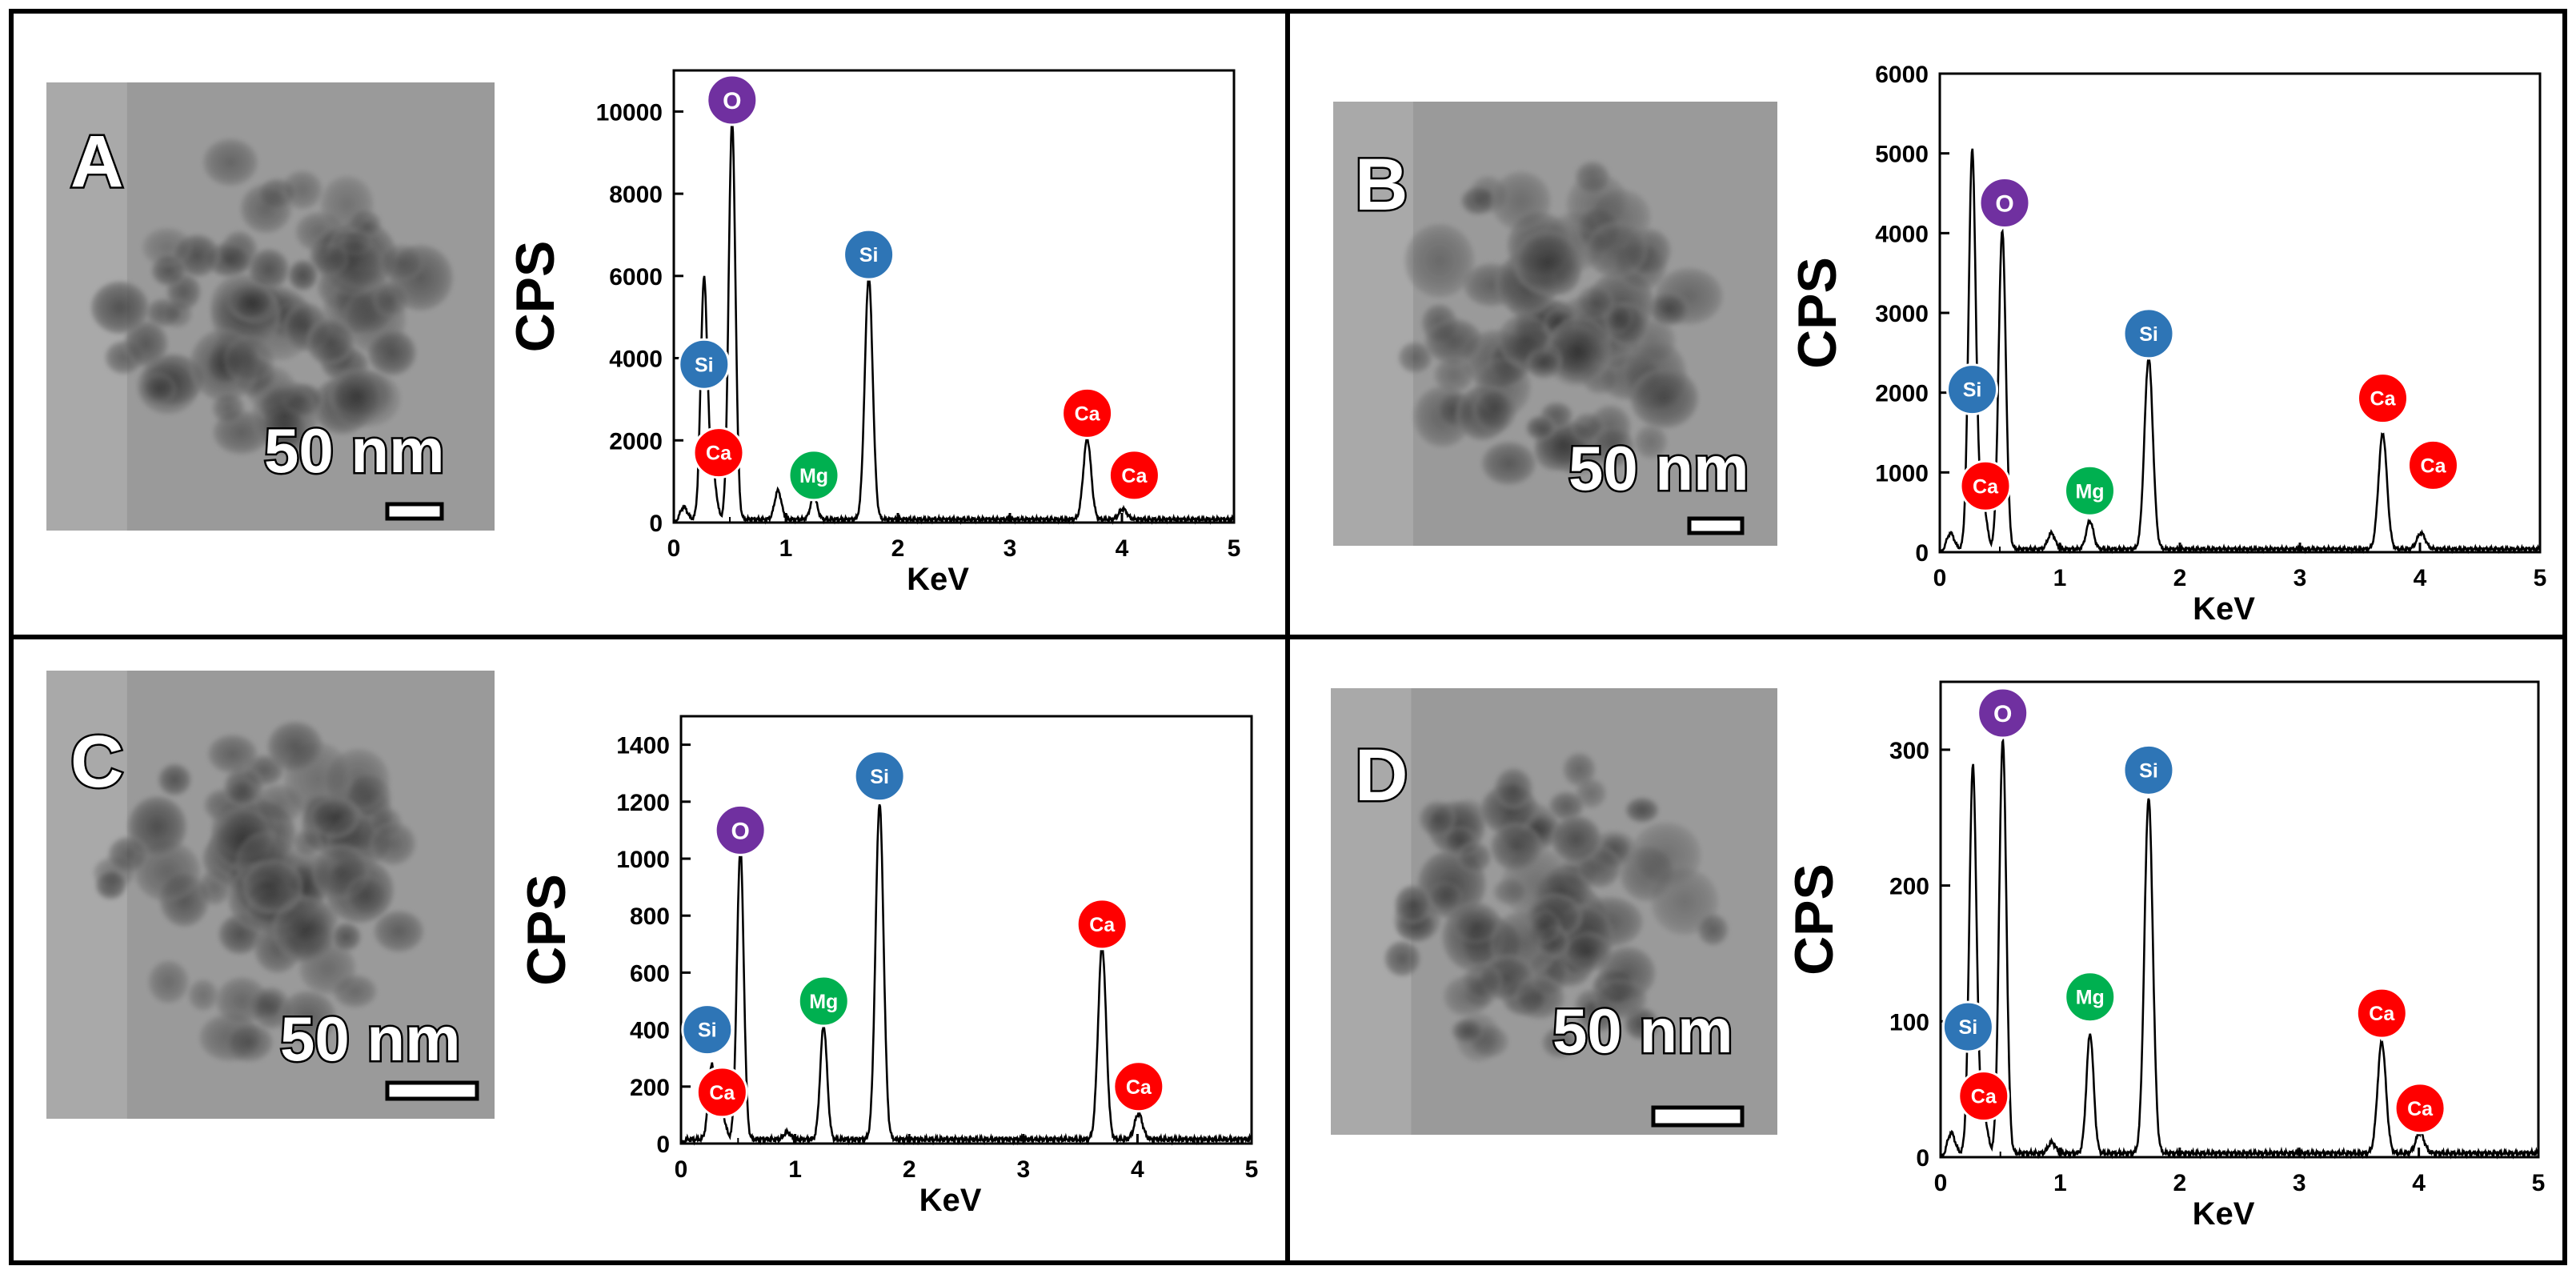 This screenshot has width=2576, height=1274. I want to click on plot-frame, so click(966, 930).